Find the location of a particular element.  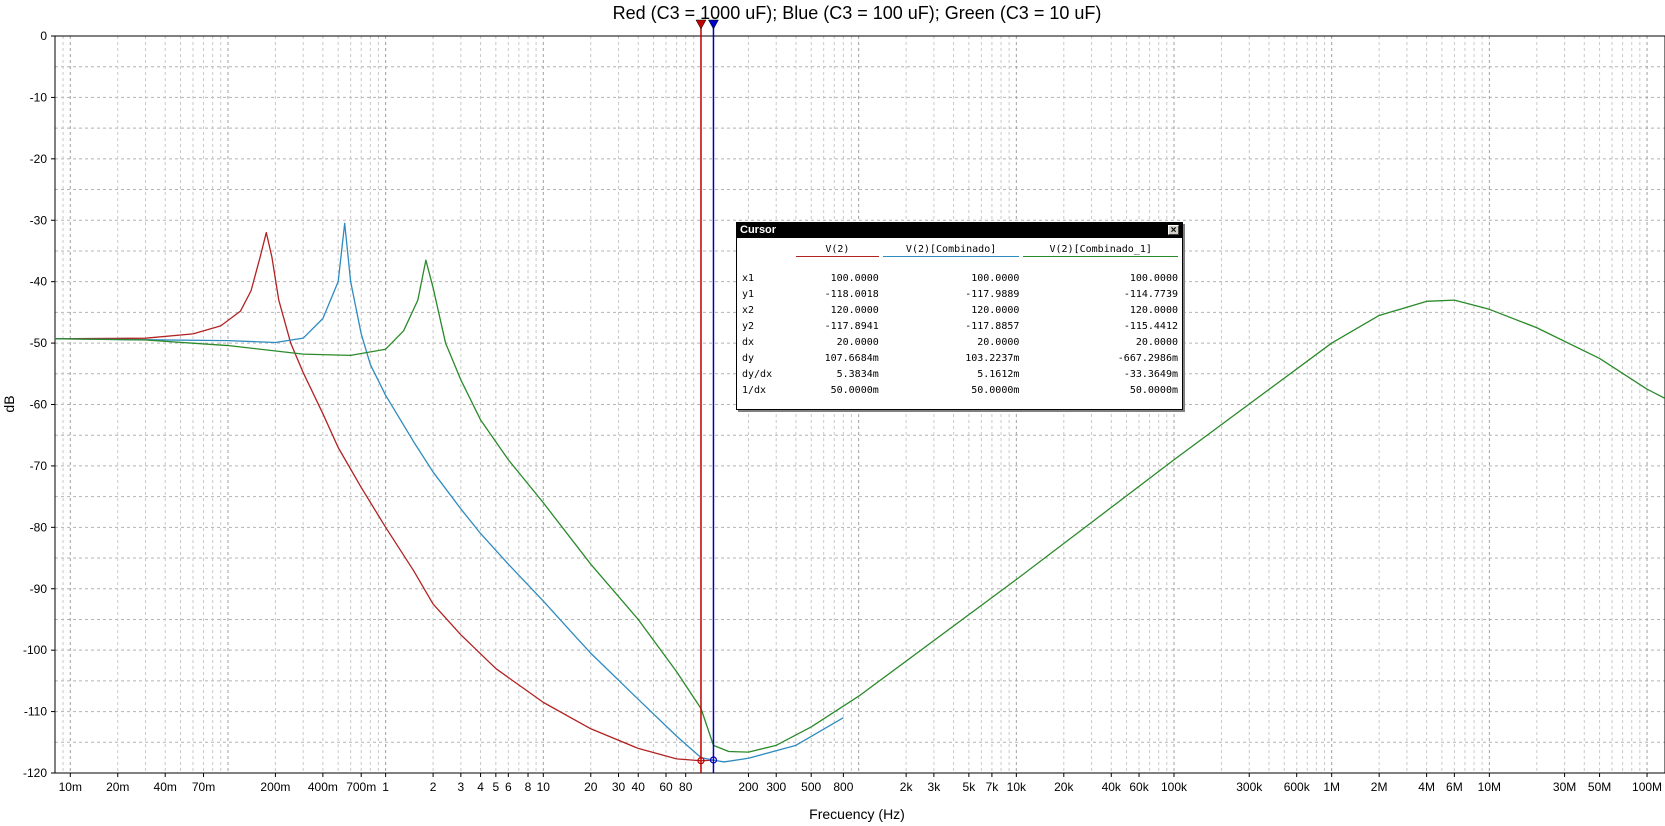

cursor-row-label: dy is located at coordinates (748, 358).